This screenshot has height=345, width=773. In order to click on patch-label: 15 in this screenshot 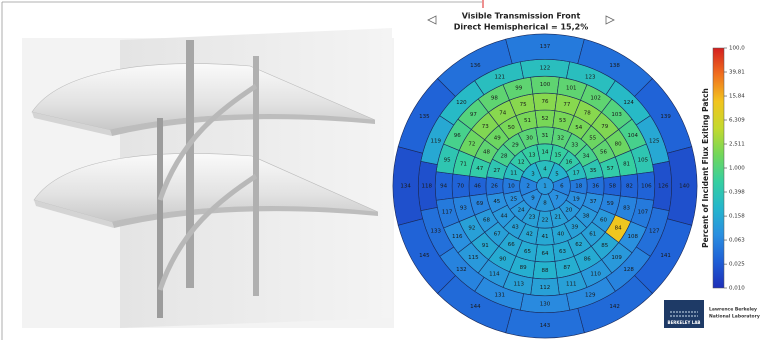, I will do `click(557, 155)`.